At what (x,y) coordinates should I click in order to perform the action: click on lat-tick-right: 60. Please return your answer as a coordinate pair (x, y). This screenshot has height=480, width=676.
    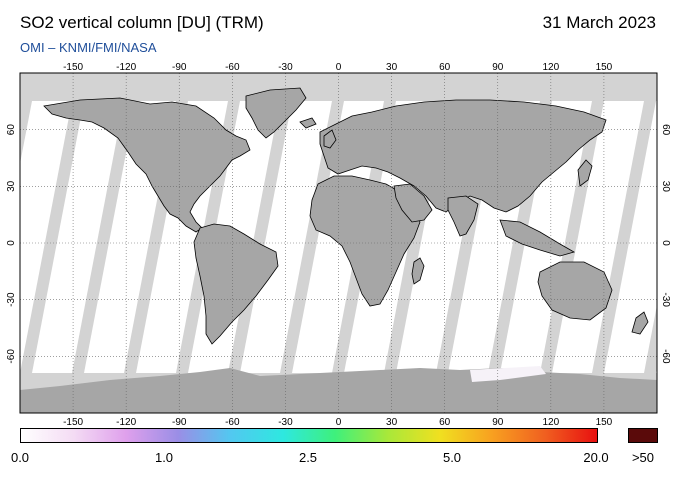
    Looking at the image, I should click on (665, 130).